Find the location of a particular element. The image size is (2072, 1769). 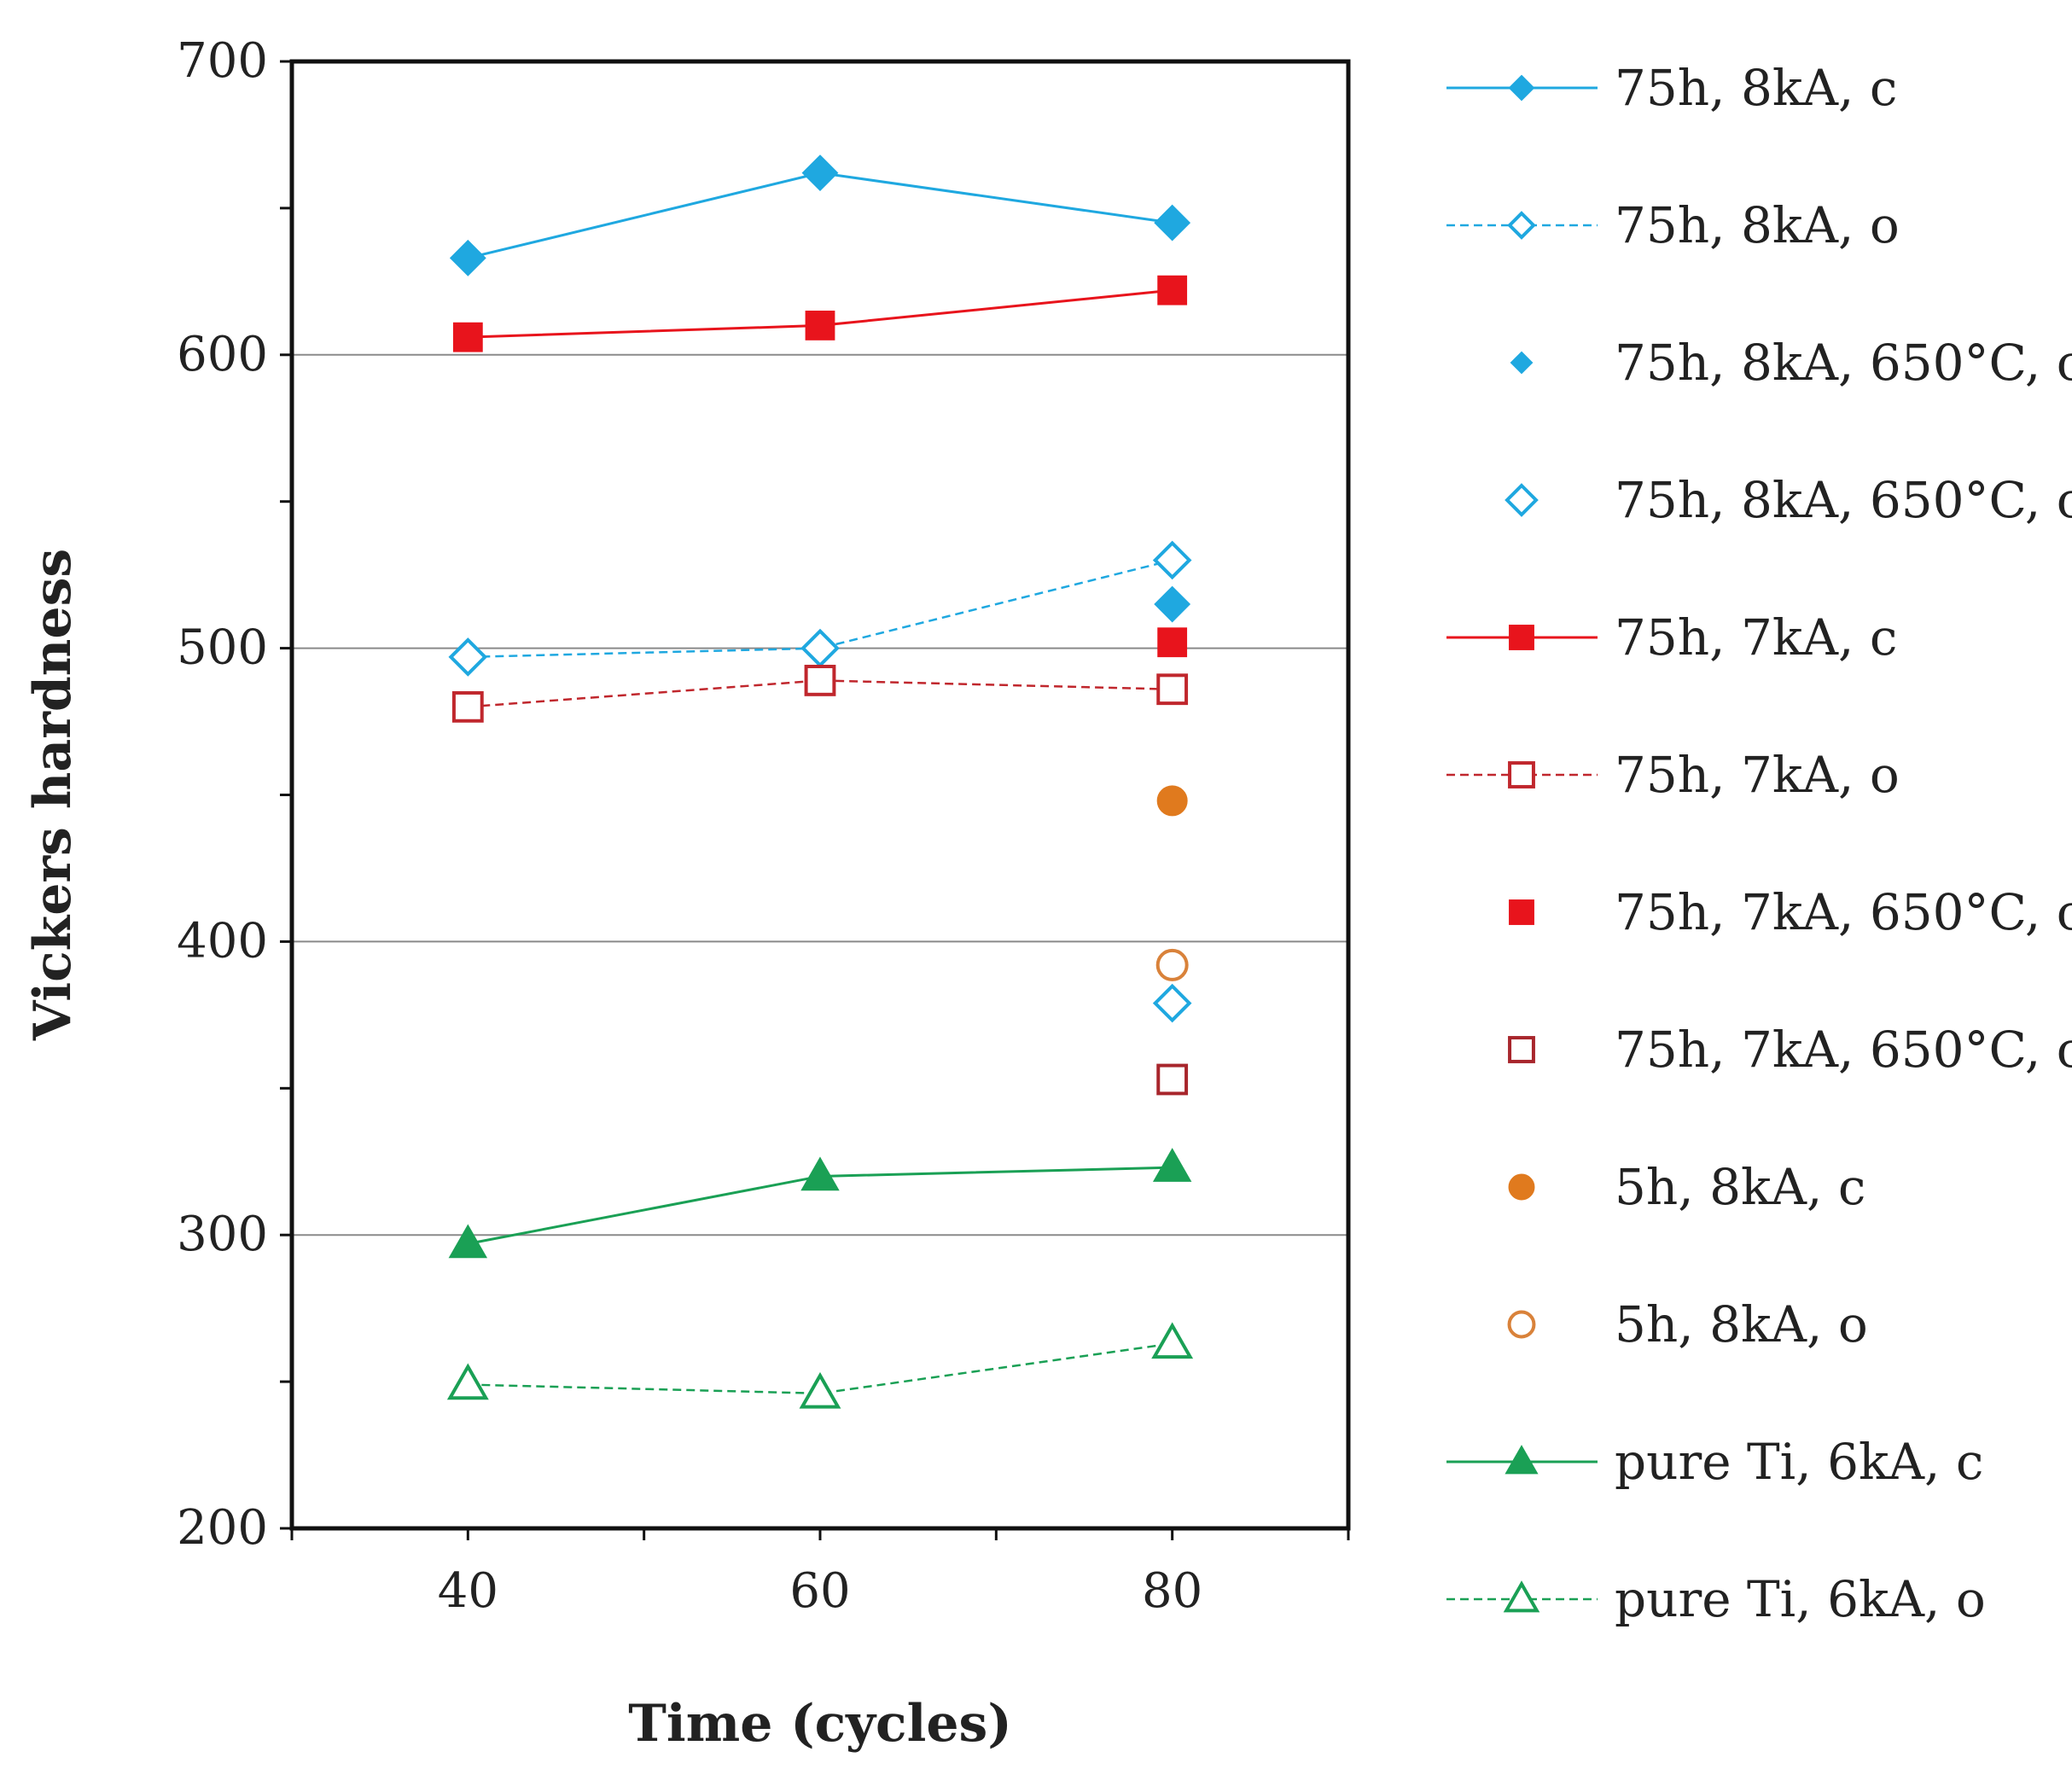

legend-item-75h-8ka-650c-c: 75h, 8kA, 650°C, c is located at coordinates (1791, 363).